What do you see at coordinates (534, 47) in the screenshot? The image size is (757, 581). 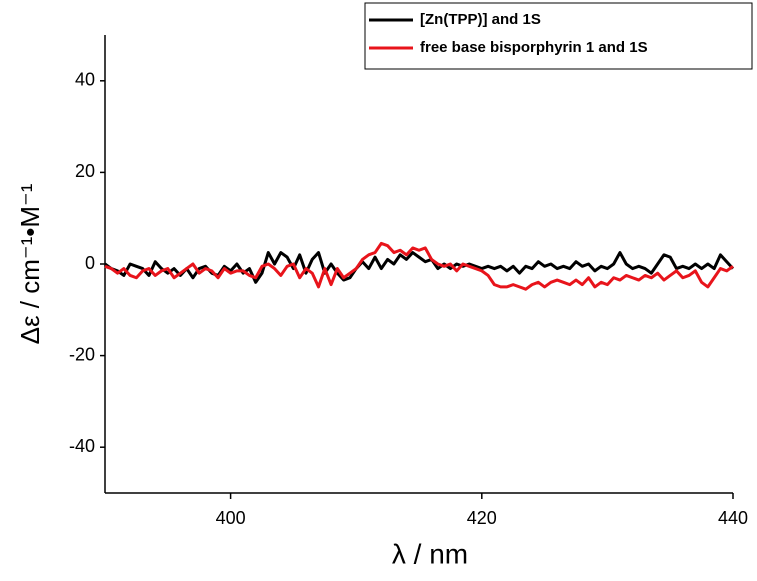 I see `legend-label: free base bisporphyrin 1 and 1S` at bounding box center [534, 47].